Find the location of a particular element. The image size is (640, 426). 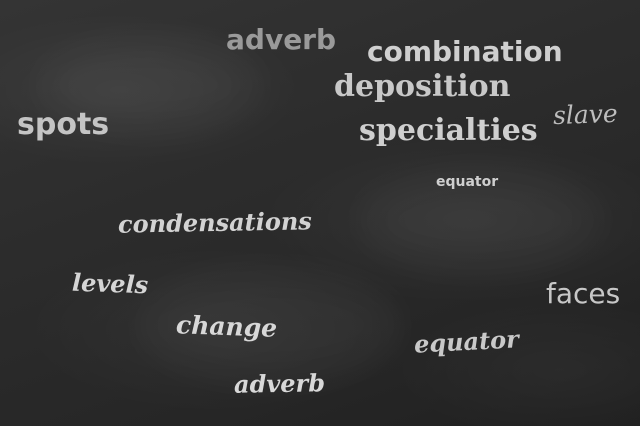

word-spots: spots is located at coordinates (63, 124).